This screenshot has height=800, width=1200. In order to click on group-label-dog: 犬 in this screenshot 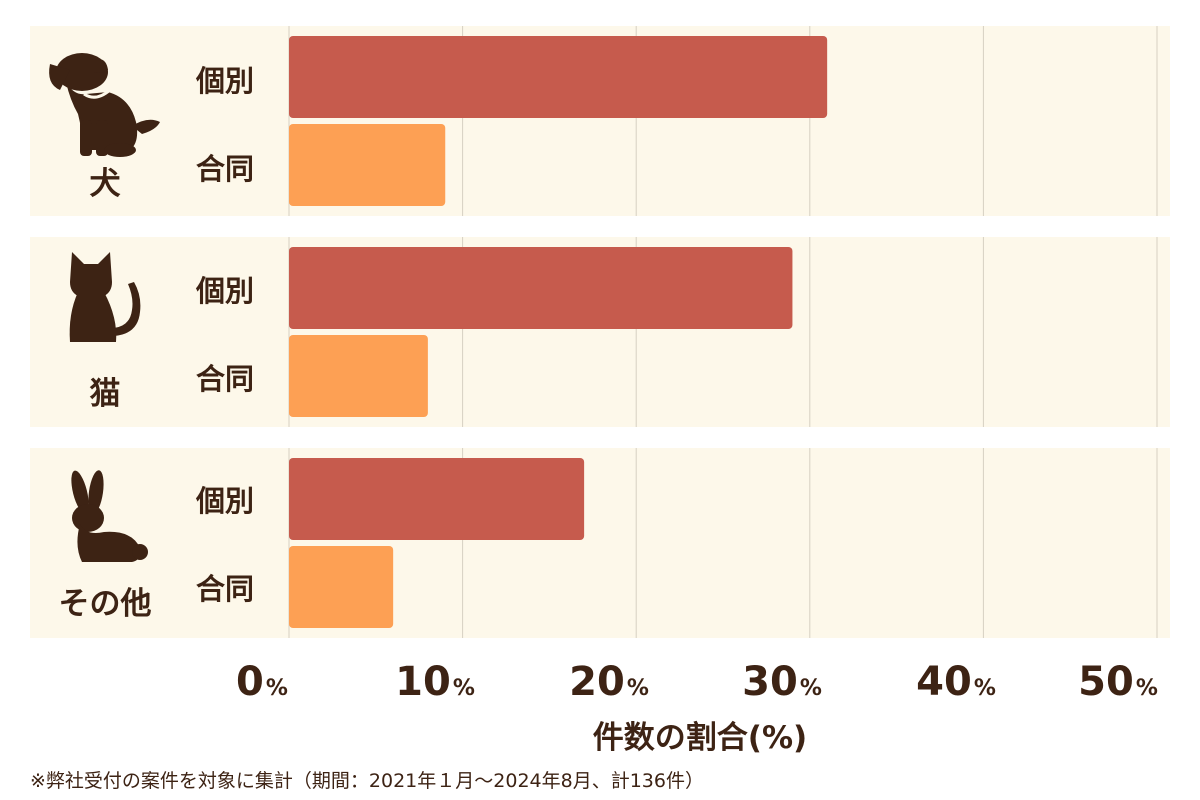, I will do `click(105, 184)`.